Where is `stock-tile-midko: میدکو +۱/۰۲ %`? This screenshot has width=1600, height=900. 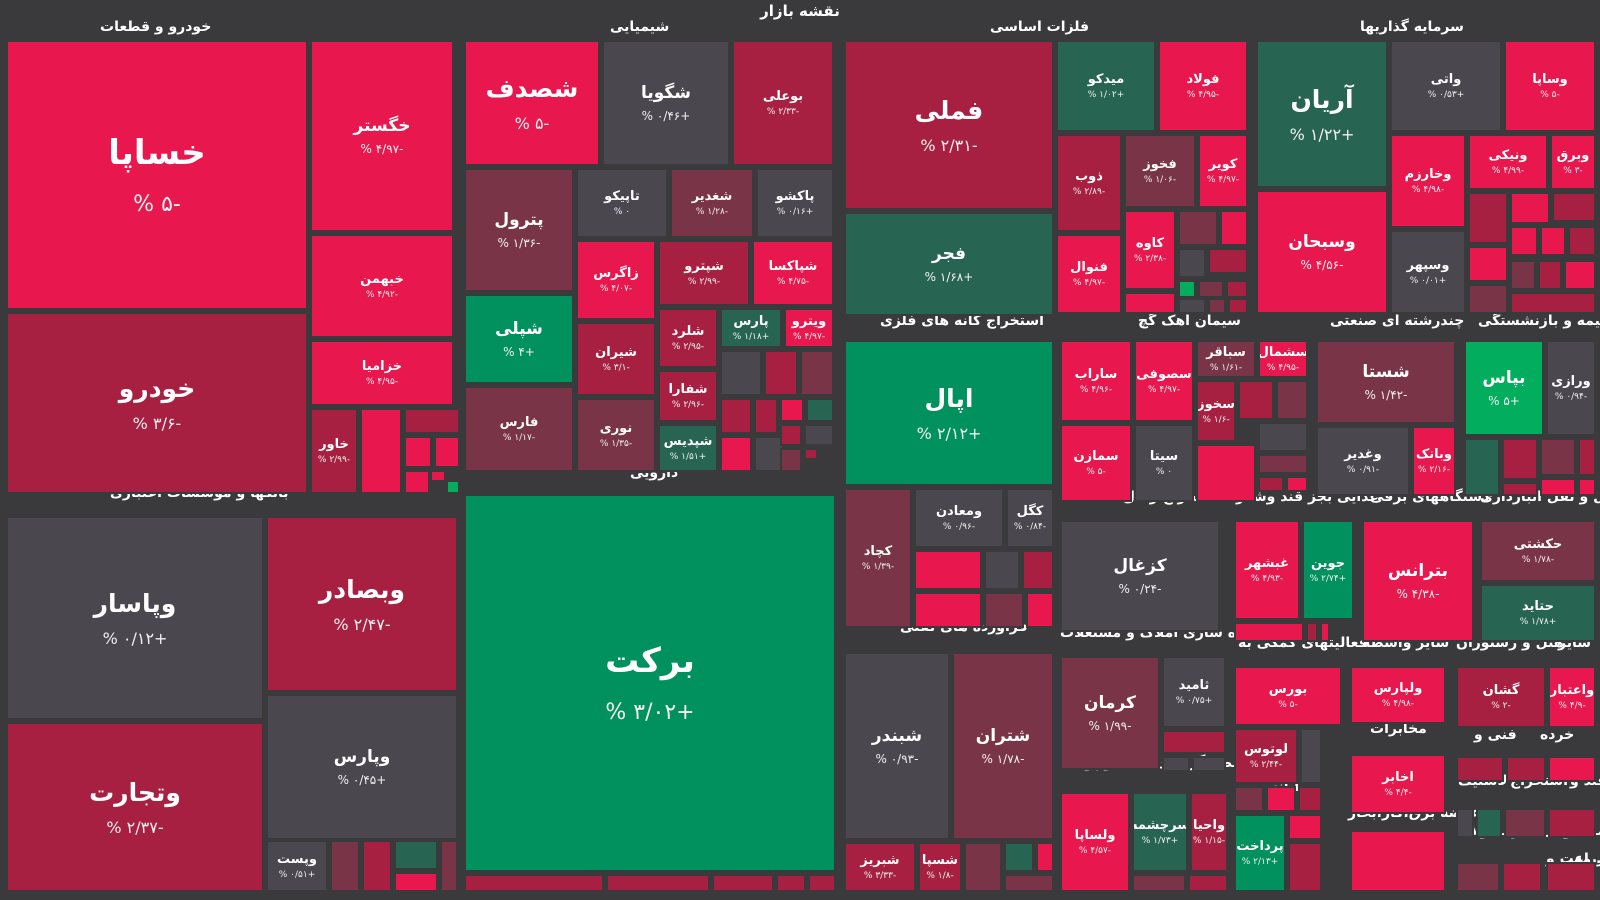
stock-tile-midko: میدکو +۱/۰۲ % is located at coordinates (1106, 86).